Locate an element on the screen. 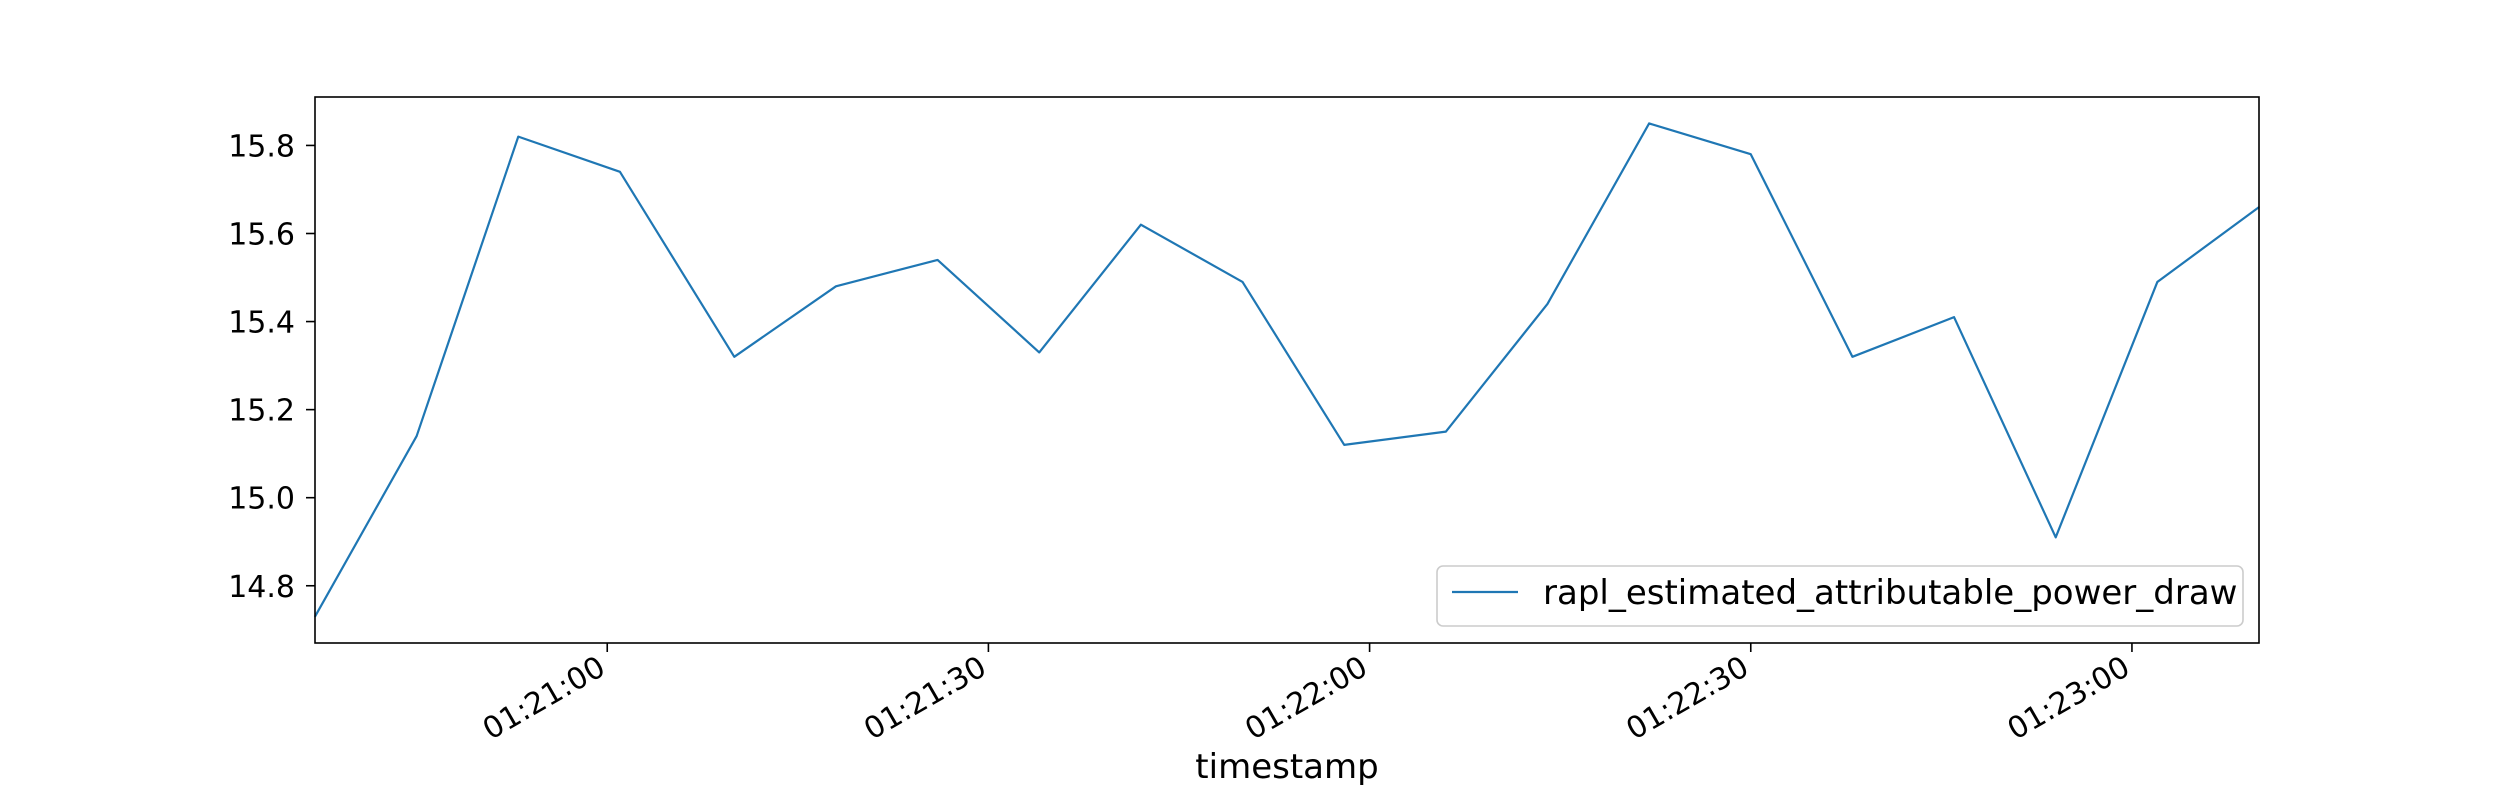 Image resolution: width=2500 pixels, height=800 pixels. legend-box is located at coordinates (1840, 596).